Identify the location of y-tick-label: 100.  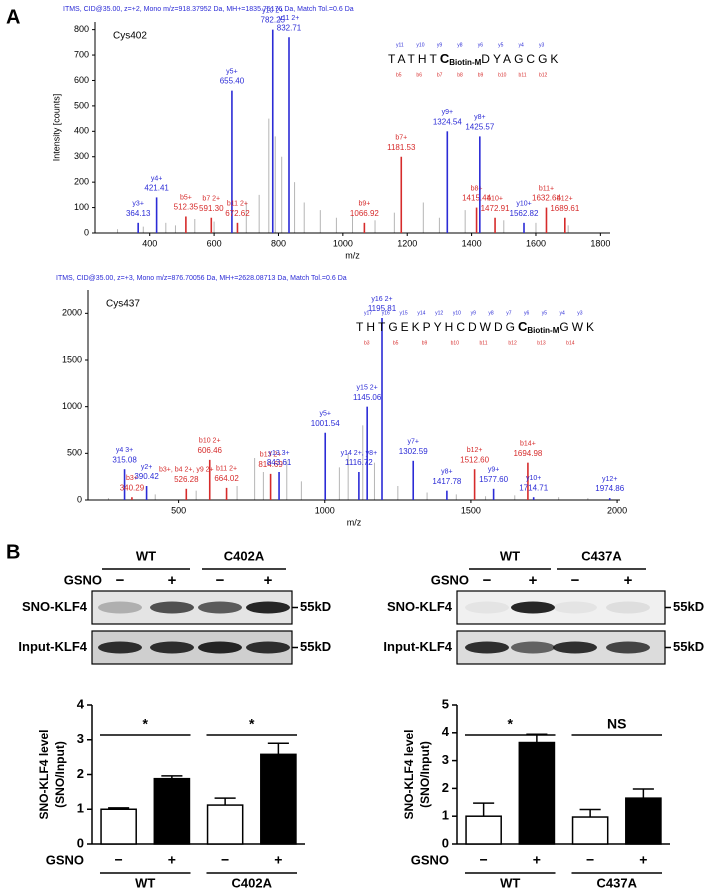
(81, 207).